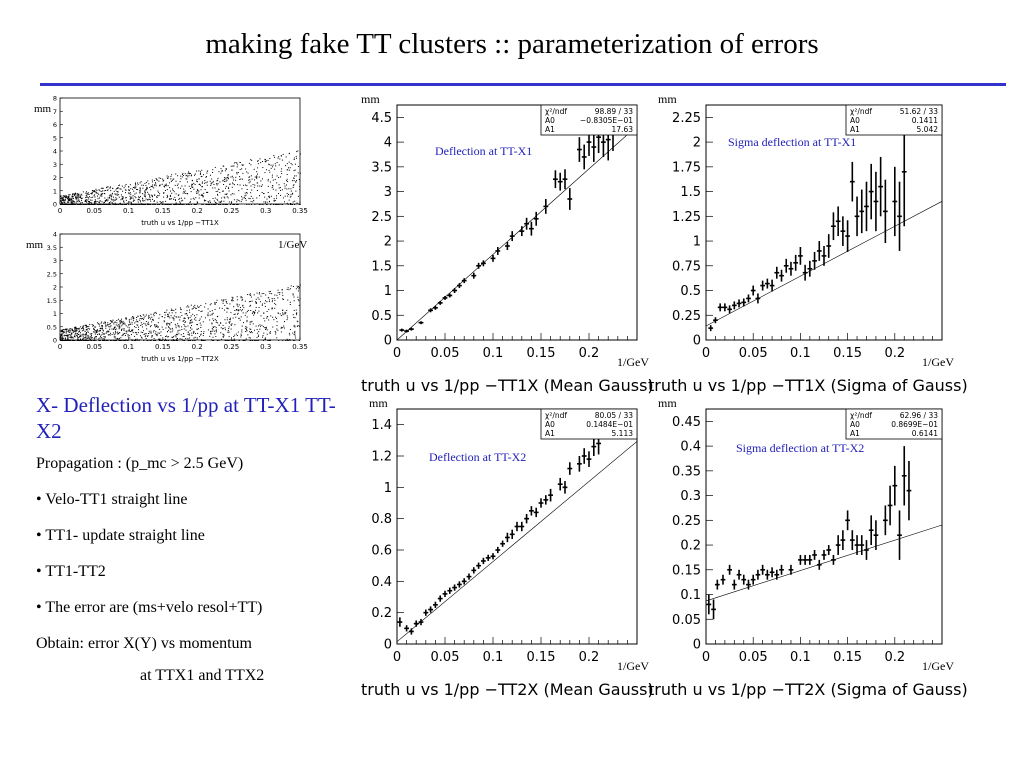 This screenshot has width=1024, height=768. Describe the element at coordinates (55, 112) in the screenshot. I see `y-tick-label: 7` at that location.